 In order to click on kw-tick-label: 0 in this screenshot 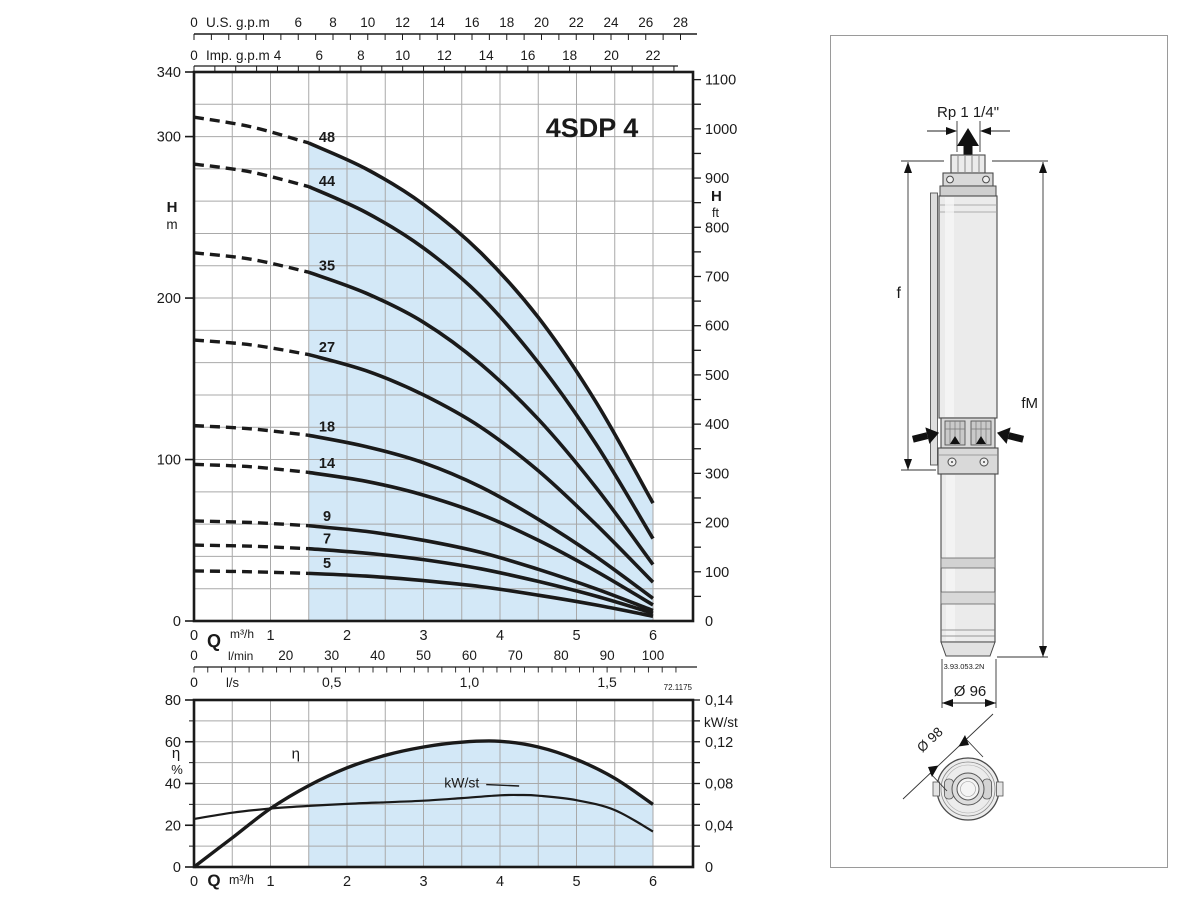, I will do `click(709, 868)`.